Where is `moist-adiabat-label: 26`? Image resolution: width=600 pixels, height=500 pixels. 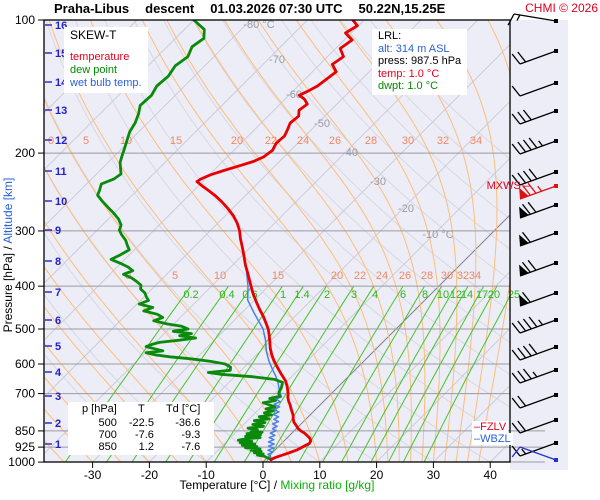 moist-adiabat-label: 26 is located at coordinates (405, 276).